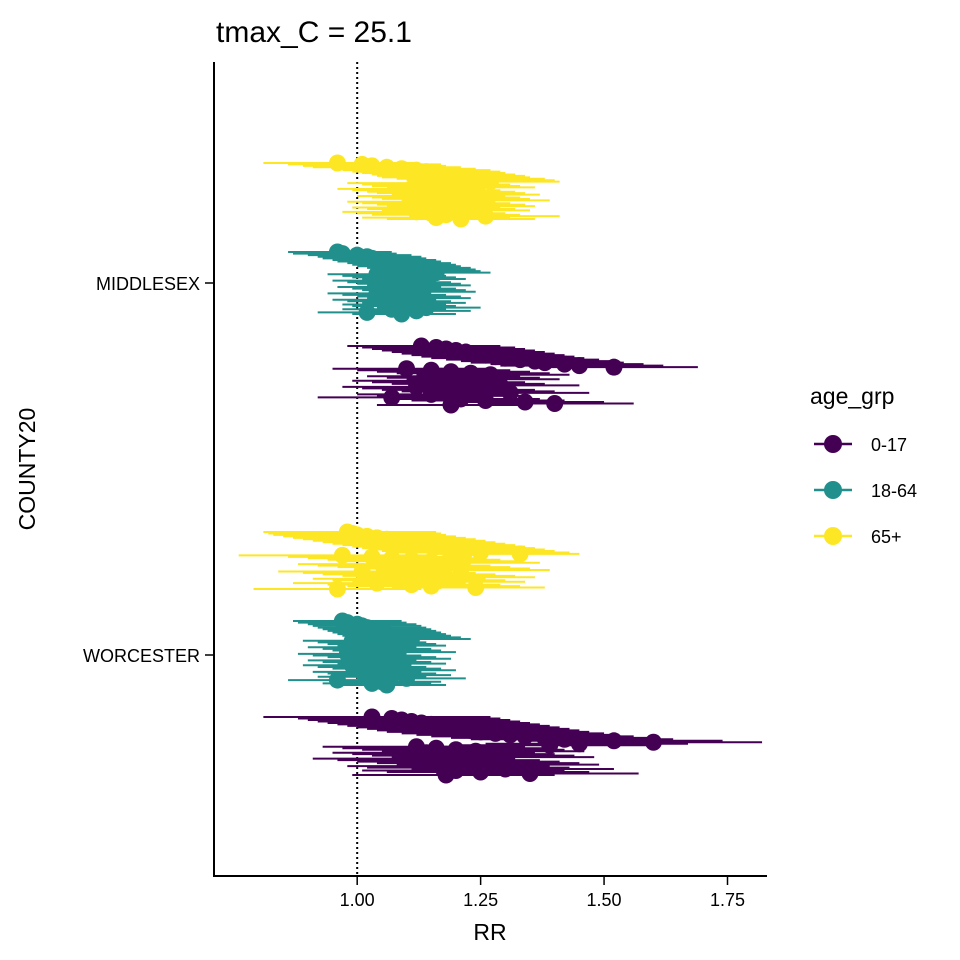 The image size is (960, 960). What do you see at coordinates (409, 560) in the screenshot?
I see `series-worcester-65+` at bounding box center [409, 560].